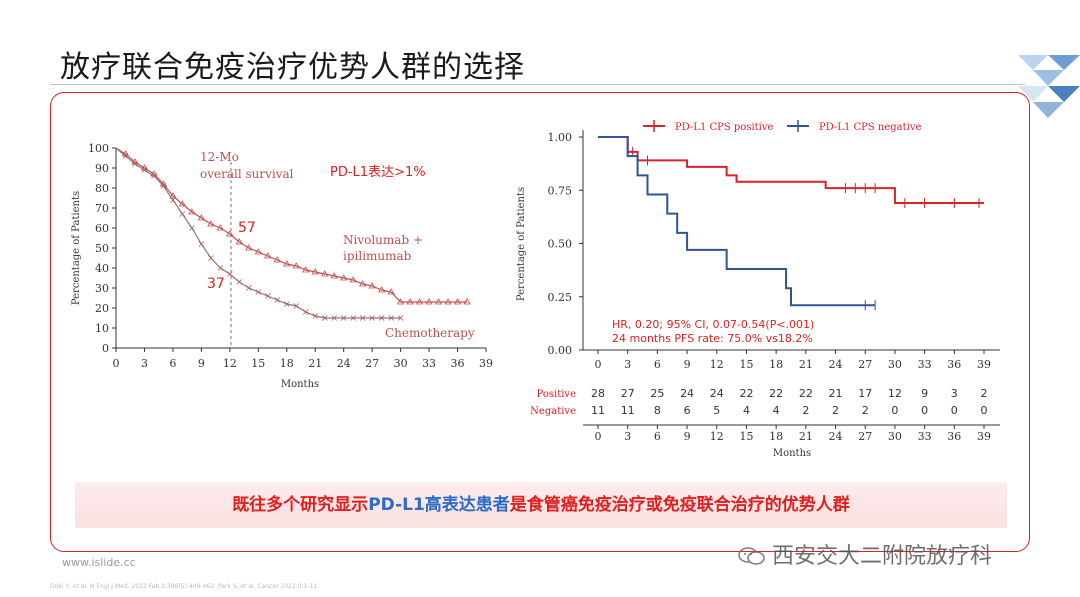 The height and width of the screenshot is (597, 1080). Describe the element at coordinates (98, 148) in the screenshot. I see `os-y-tick-label: 100` at that location.